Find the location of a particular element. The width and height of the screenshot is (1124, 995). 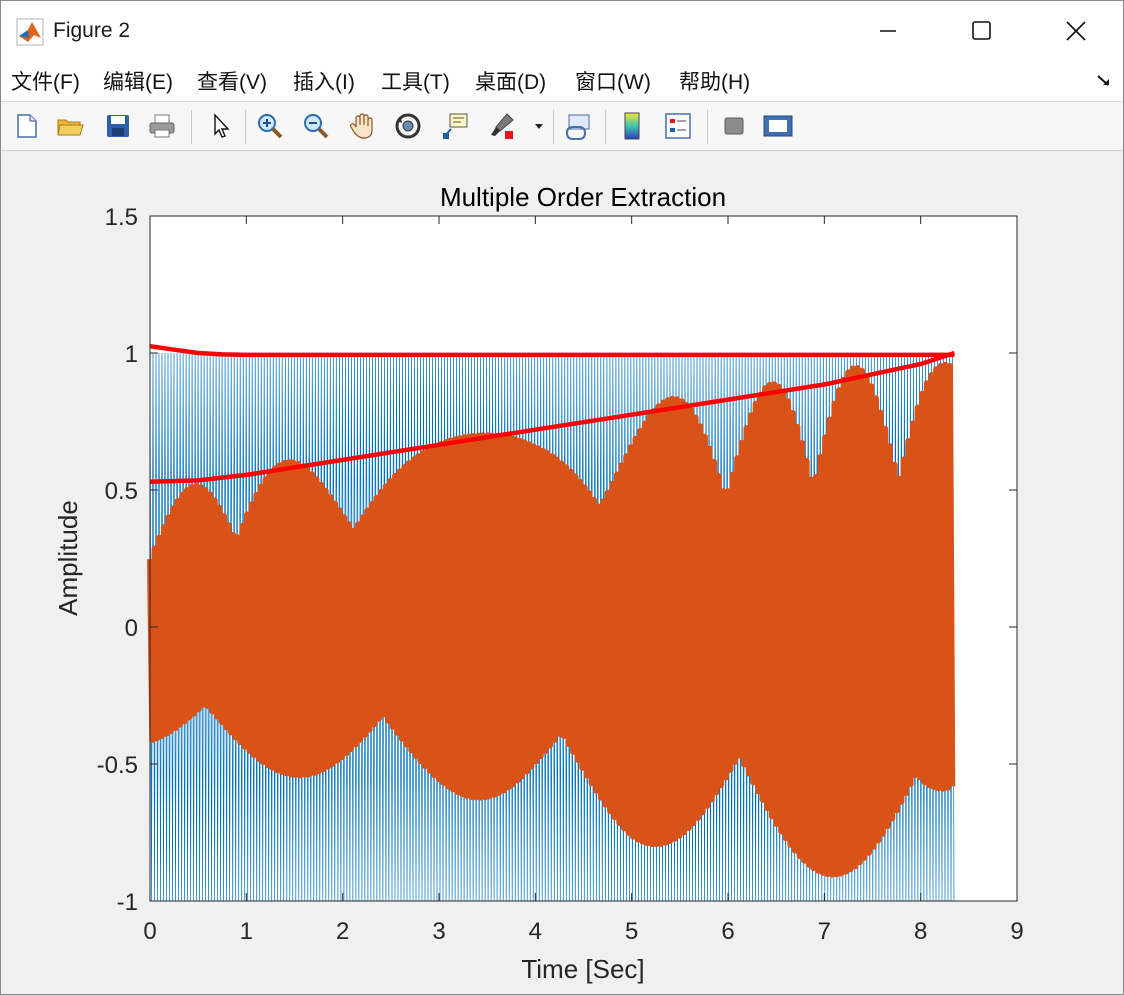

rotate-3d-button is located at coordinates (408, 126).